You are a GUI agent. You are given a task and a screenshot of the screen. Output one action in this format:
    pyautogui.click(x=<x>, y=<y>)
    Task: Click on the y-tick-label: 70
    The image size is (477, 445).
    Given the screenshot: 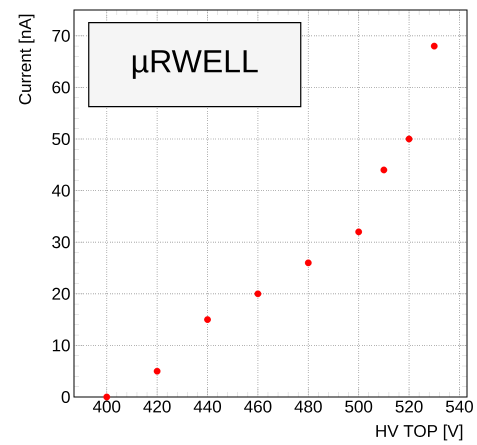 What is the action you would take?
    pyautogui.click(x=61, y=36)
    